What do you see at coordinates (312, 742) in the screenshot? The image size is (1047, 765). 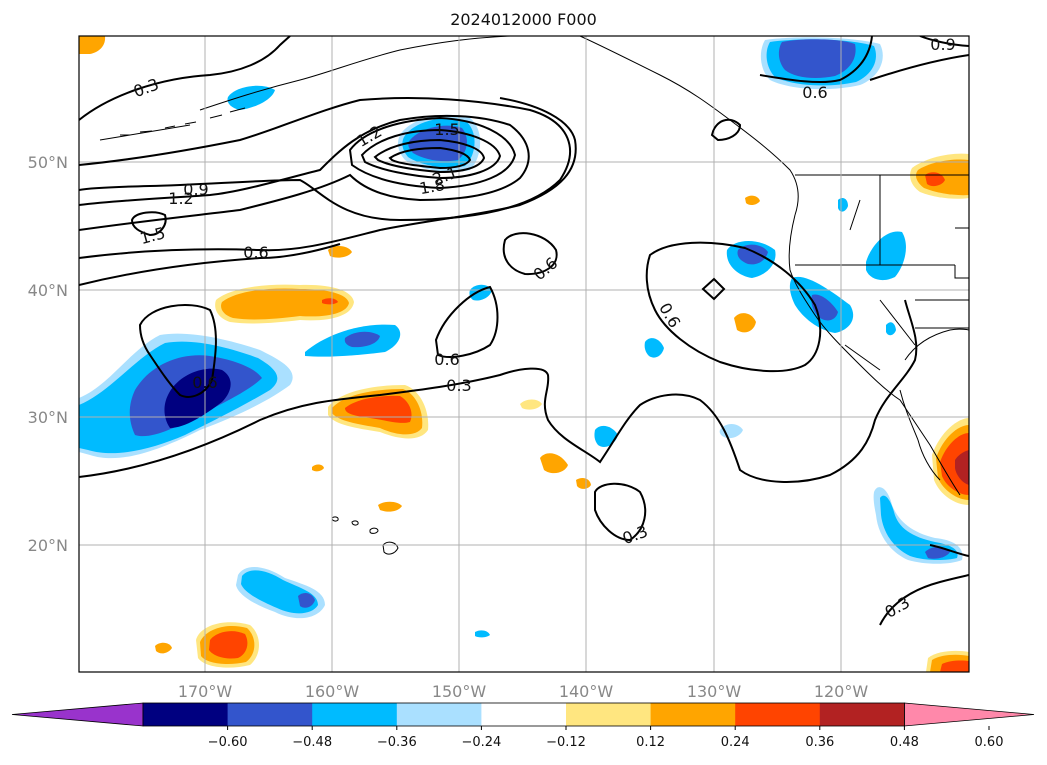 I see `colorbar-tick-label: −0.48` at bounding box center [312, 742].